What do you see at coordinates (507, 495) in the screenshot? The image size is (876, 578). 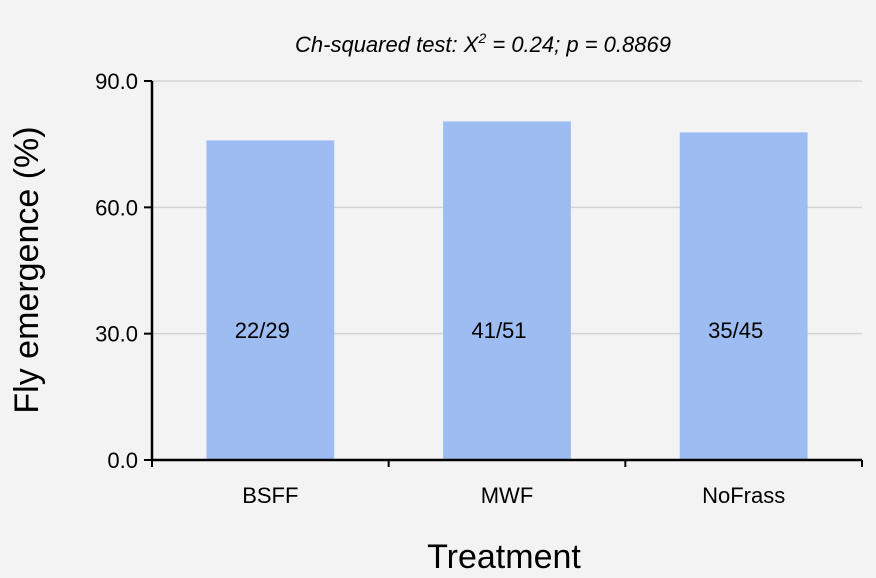 I see `x-tick-label: MWF` at bounding box center [507, 495].